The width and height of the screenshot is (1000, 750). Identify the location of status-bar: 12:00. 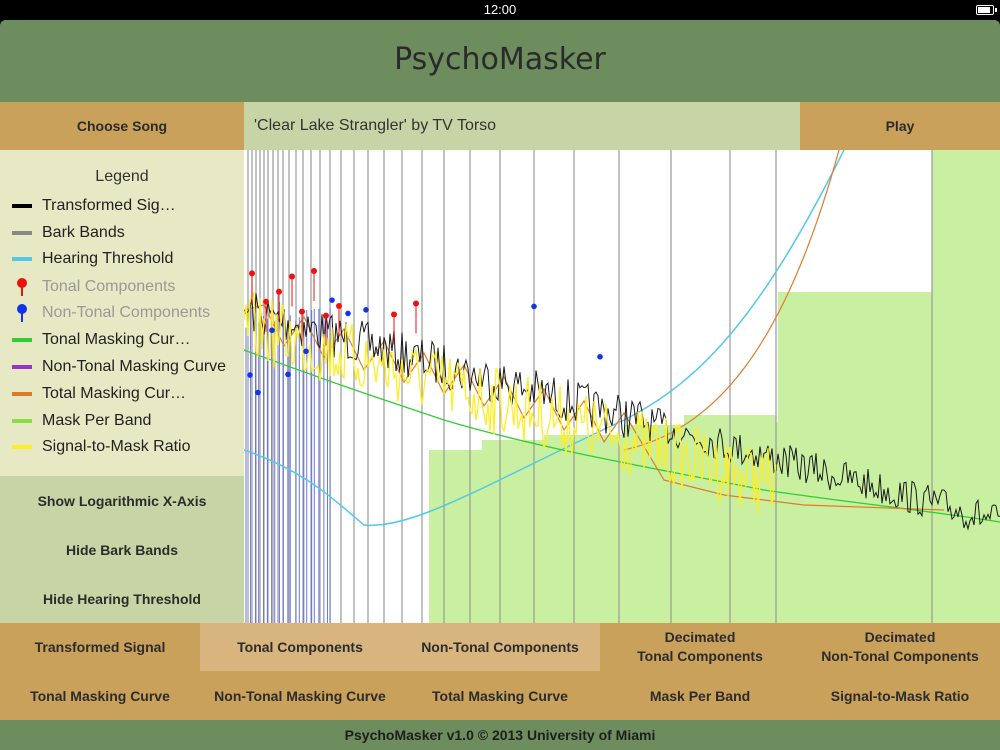
(500, 10).